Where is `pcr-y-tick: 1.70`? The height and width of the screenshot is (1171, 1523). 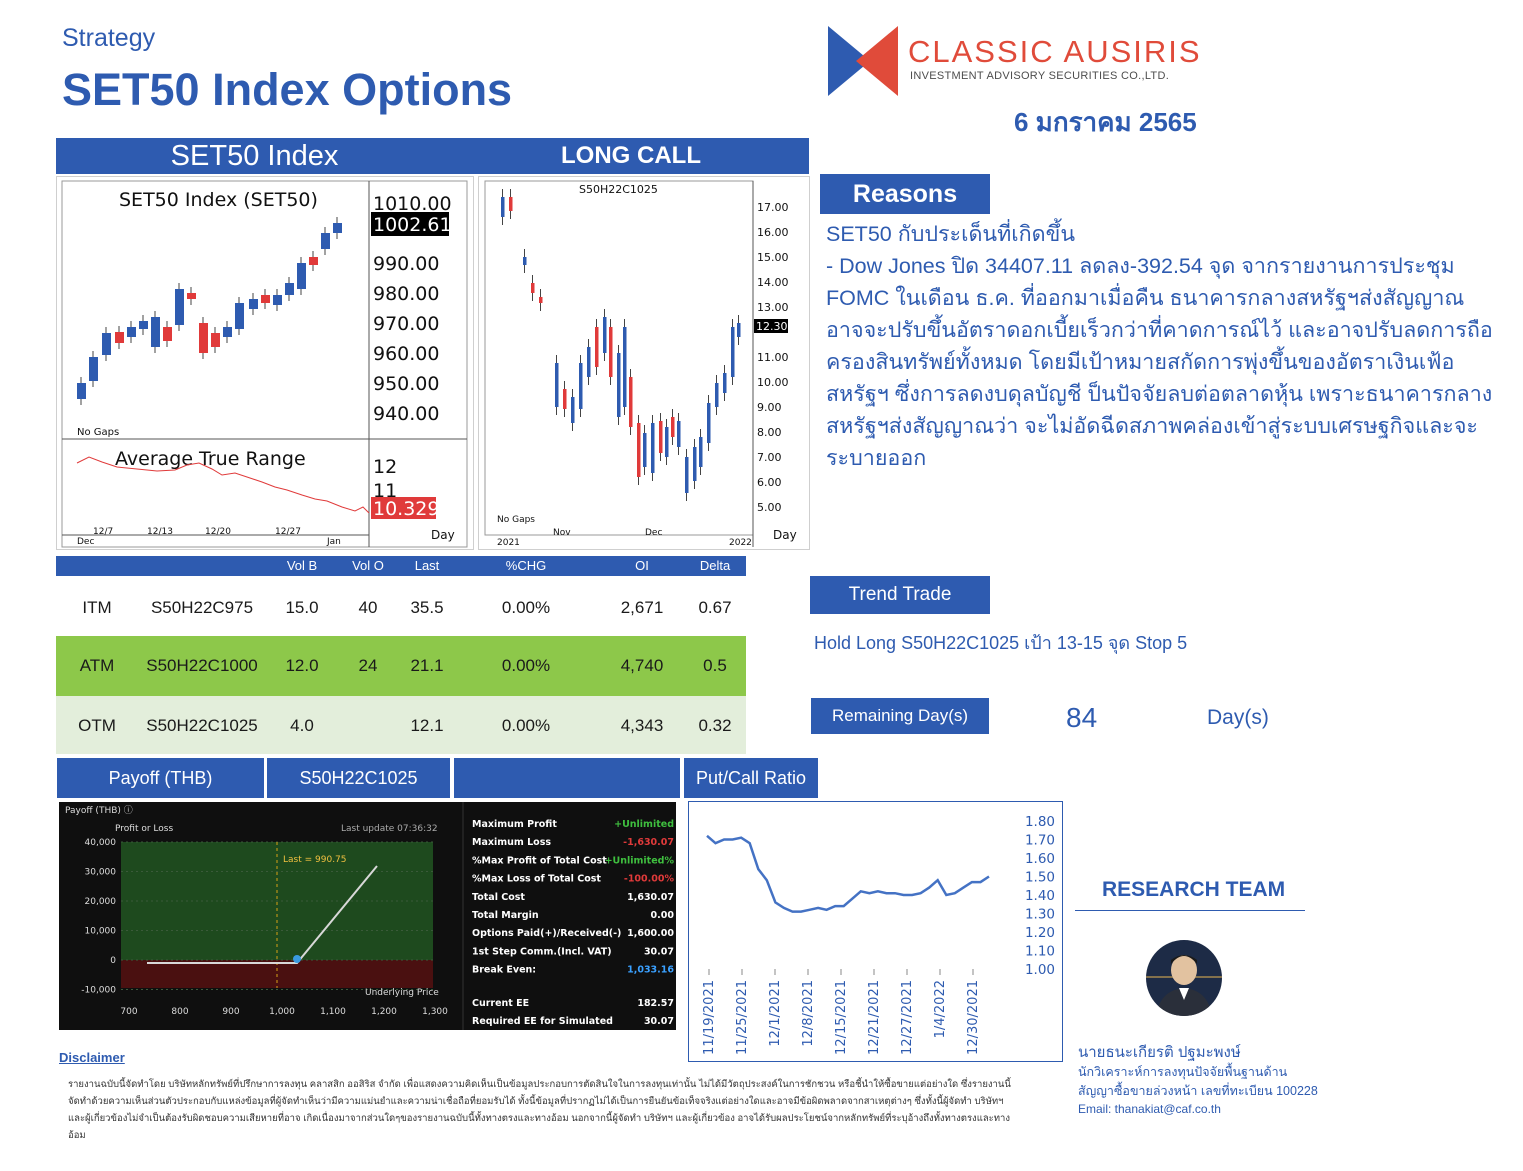
pcr-y-tick: 1.70 is located at coordinates (1040, 841).